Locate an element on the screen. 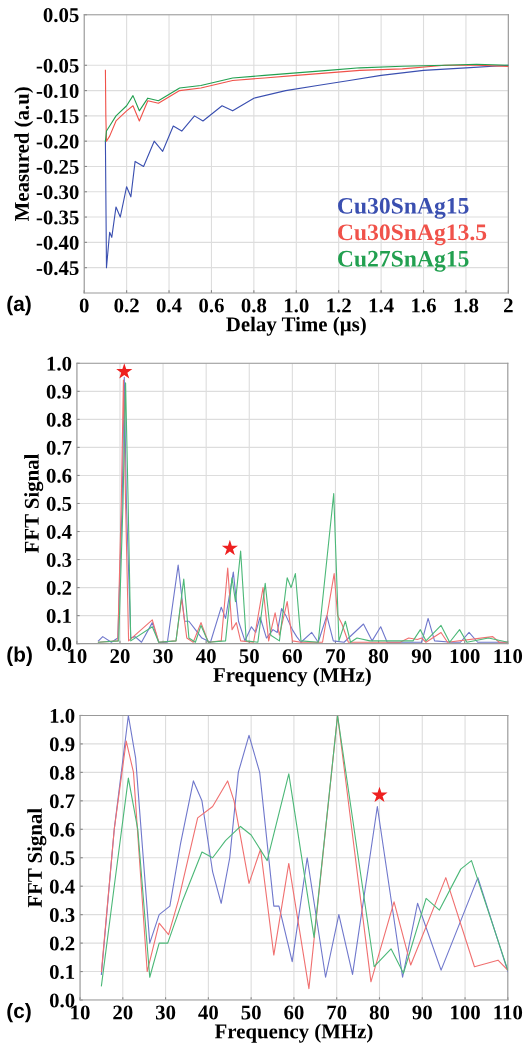  x-axis-title: Delay Time (µs) is located at coordinates (296, 326).